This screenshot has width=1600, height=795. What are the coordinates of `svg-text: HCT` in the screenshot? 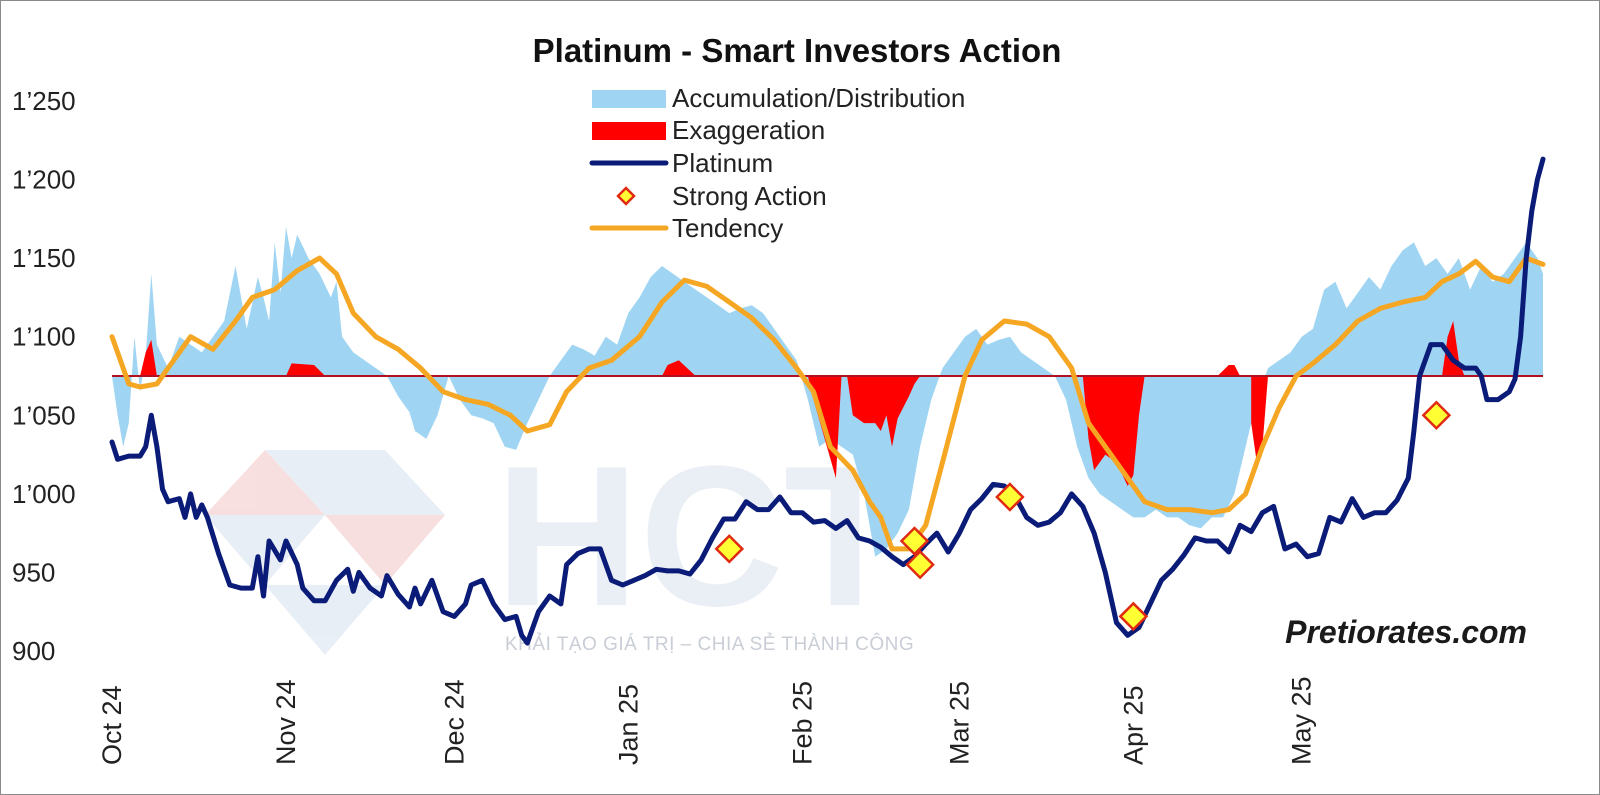 It's located at (700, 536).